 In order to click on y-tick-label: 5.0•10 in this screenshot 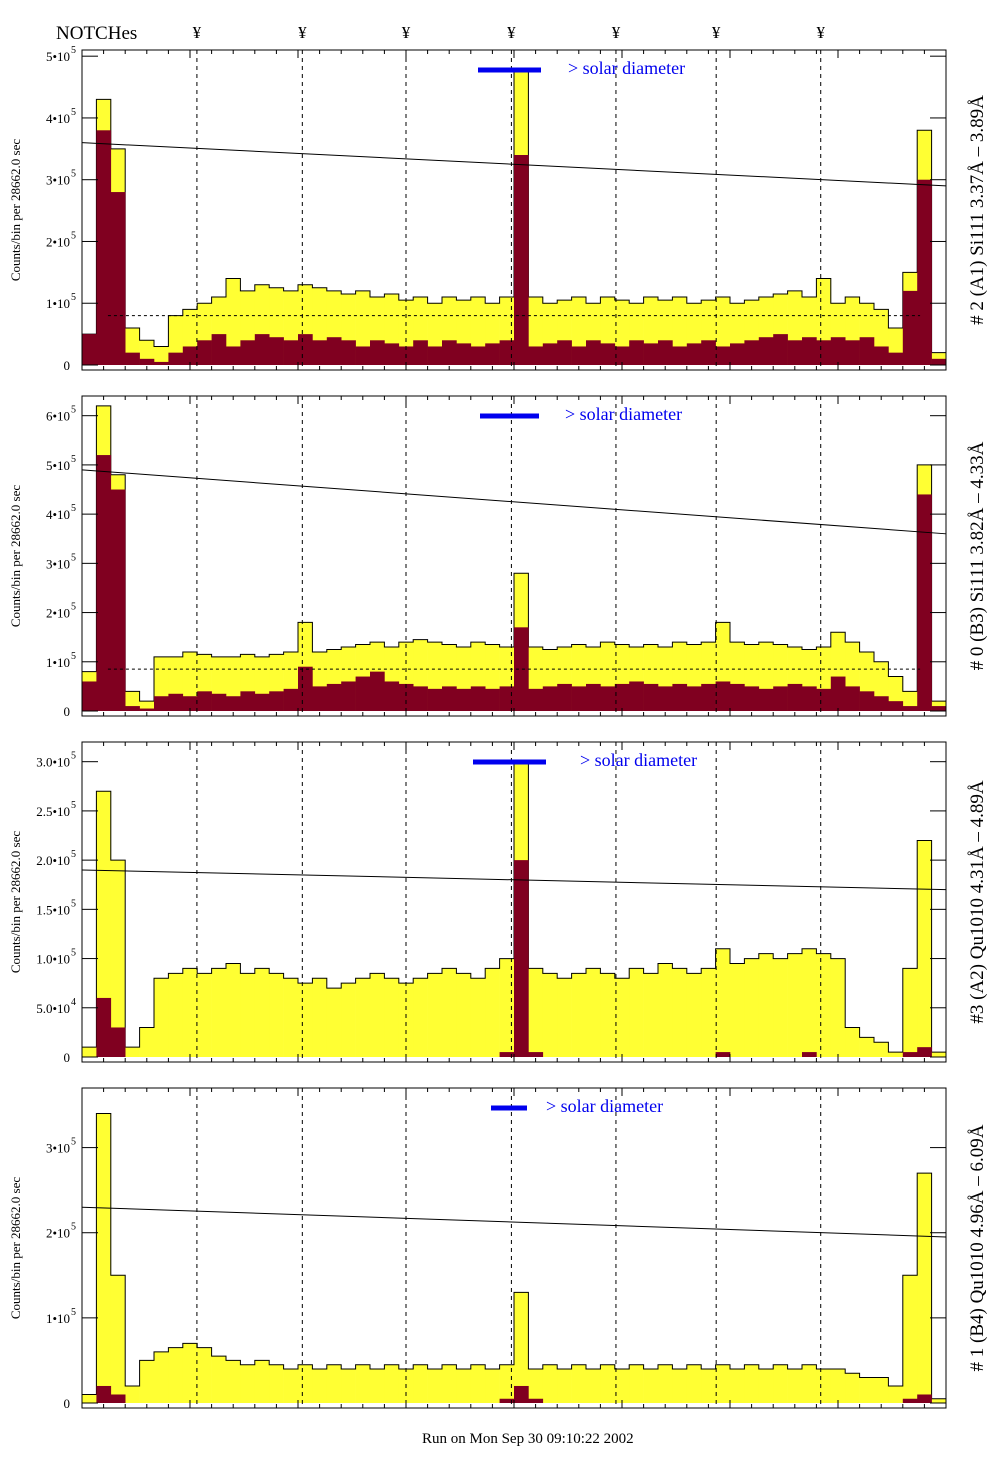, I will do `click(53, 1008)`.